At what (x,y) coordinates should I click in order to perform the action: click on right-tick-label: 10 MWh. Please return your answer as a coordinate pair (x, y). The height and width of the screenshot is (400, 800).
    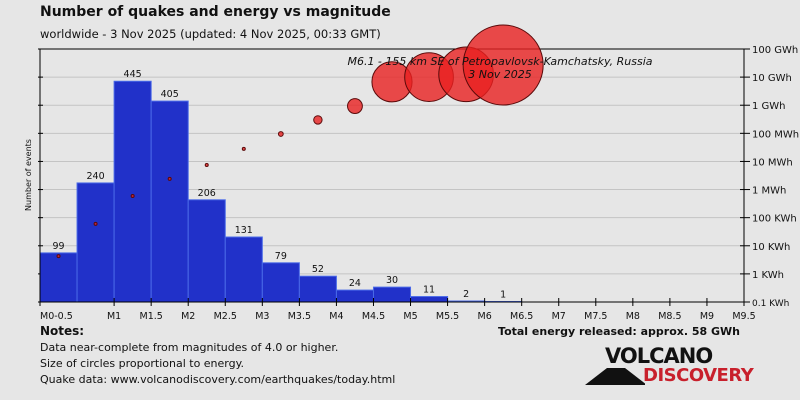
    Looking at the image, I should click on (772, 162).